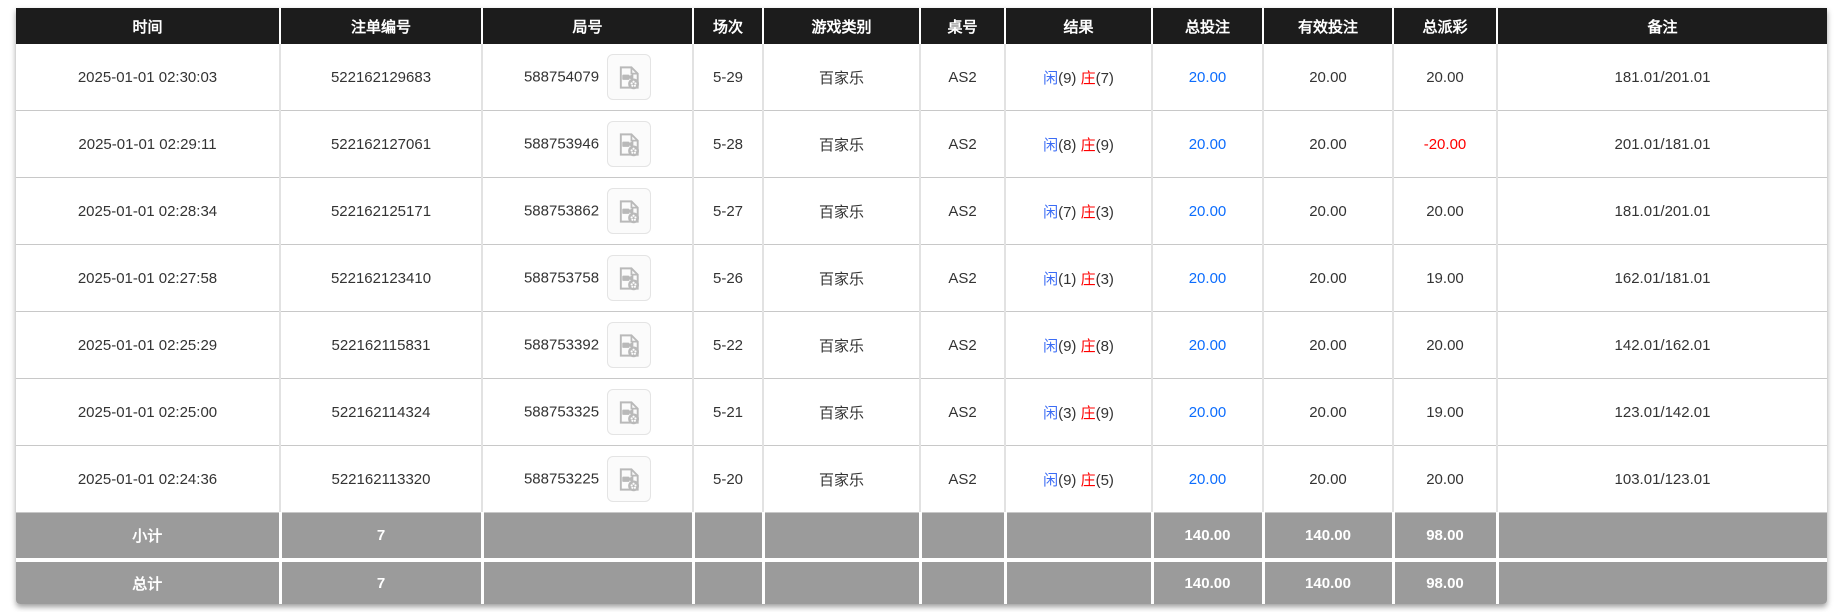 Image resolution: width=1834 pixels, height=612 pixels. What do you see at coordinates (1104, 78) in the screenshot?
I see `result-banker-value: (7)` at bounding box center [1104, 78].